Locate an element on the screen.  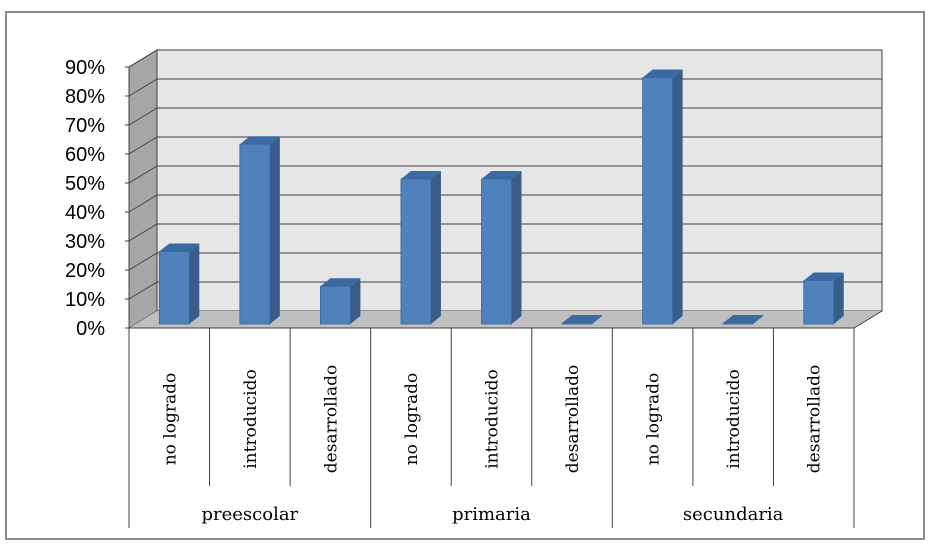
x-group-label: preescolar is located at coordinates (249, 514).